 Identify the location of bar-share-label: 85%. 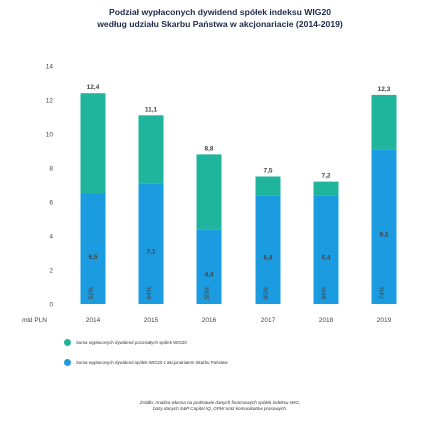
(266, 292).